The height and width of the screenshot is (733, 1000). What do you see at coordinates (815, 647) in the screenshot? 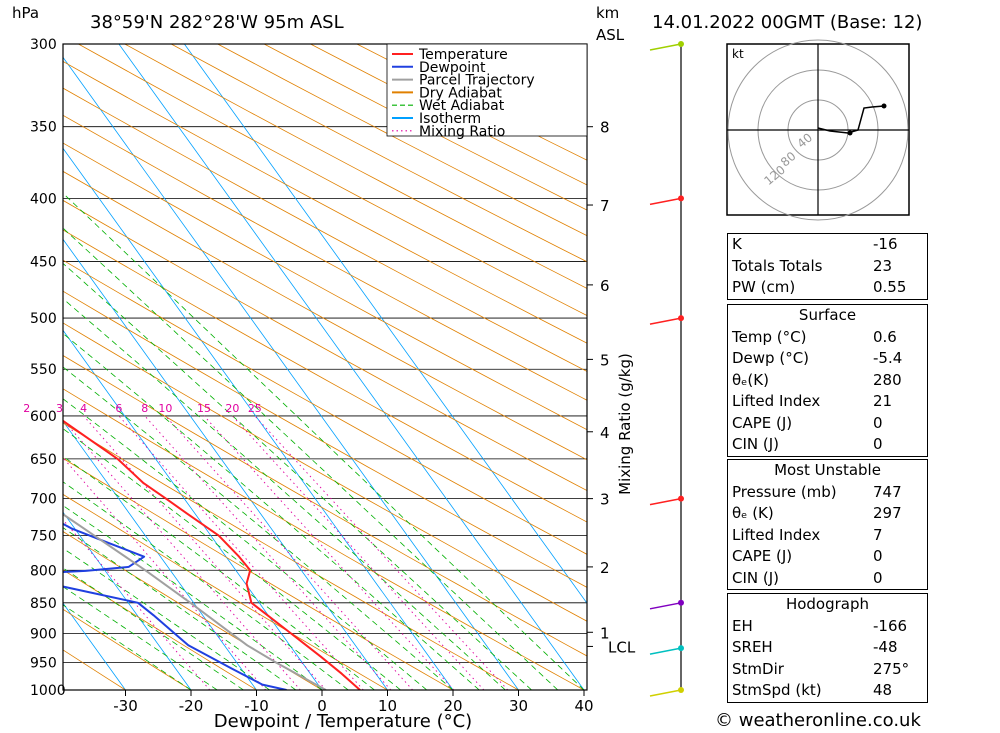
I see `hodograph-row: SREH -48` at bounding box center [815, 647].